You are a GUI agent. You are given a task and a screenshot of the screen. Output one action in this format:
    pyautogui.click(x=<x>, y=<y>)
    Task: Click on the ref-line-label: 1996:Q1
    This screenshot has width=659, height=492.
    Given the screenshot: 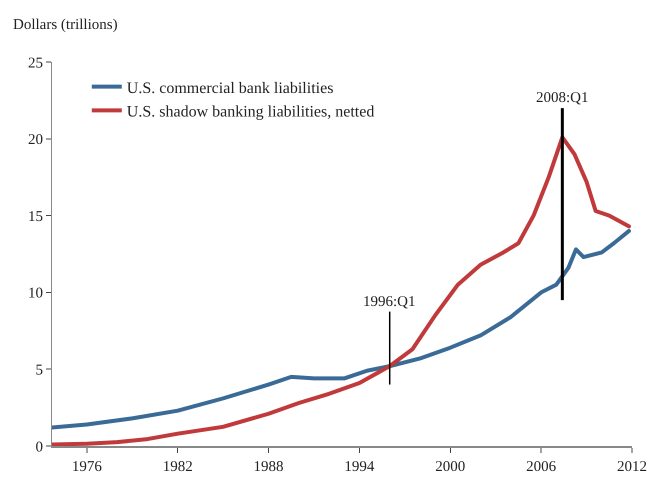 What is the action you would take?
    pyautogui.click(x=389, y=302)
    